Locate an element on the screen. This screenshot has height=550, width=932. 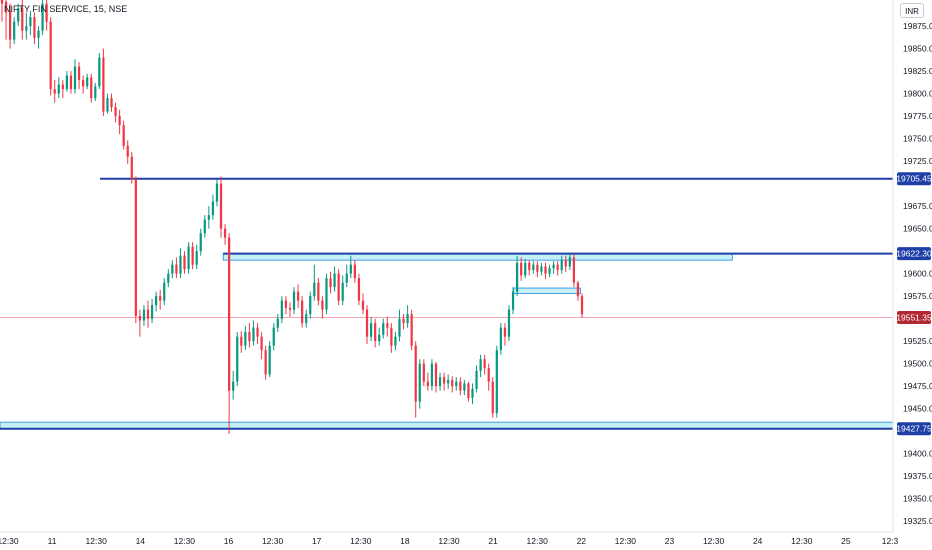
time-tick-label: 16 is located at coordinates (229, 541).